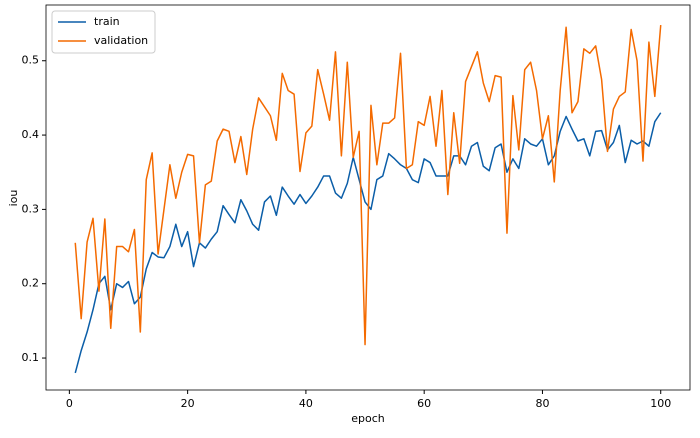 This screenshot has width=700, height=438. I want to click on legend-label: validation, so click(121, 40).